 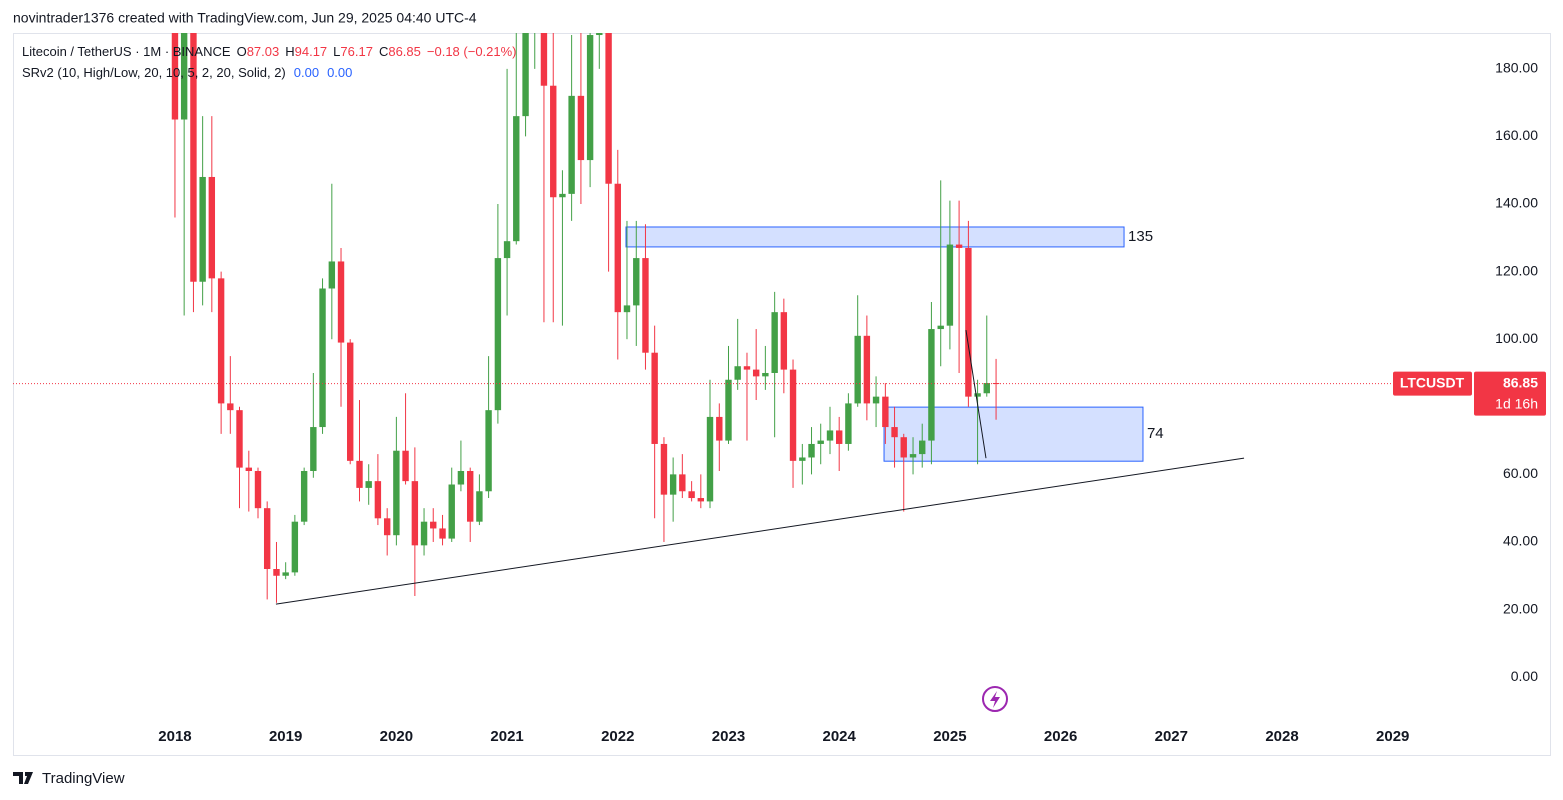 What do you see at coordinates (69, 778) in the screenshot?
I see `footer-logo: TradingView` at bounding box center [69, 778].